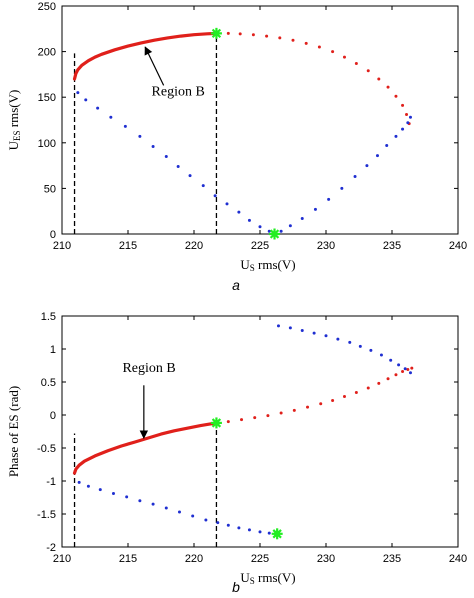 This screenshot has height=598, width=474. Describe the element at coordinates (260, 246) in the screenshot. I see `x-tick-label: 225` at that location.